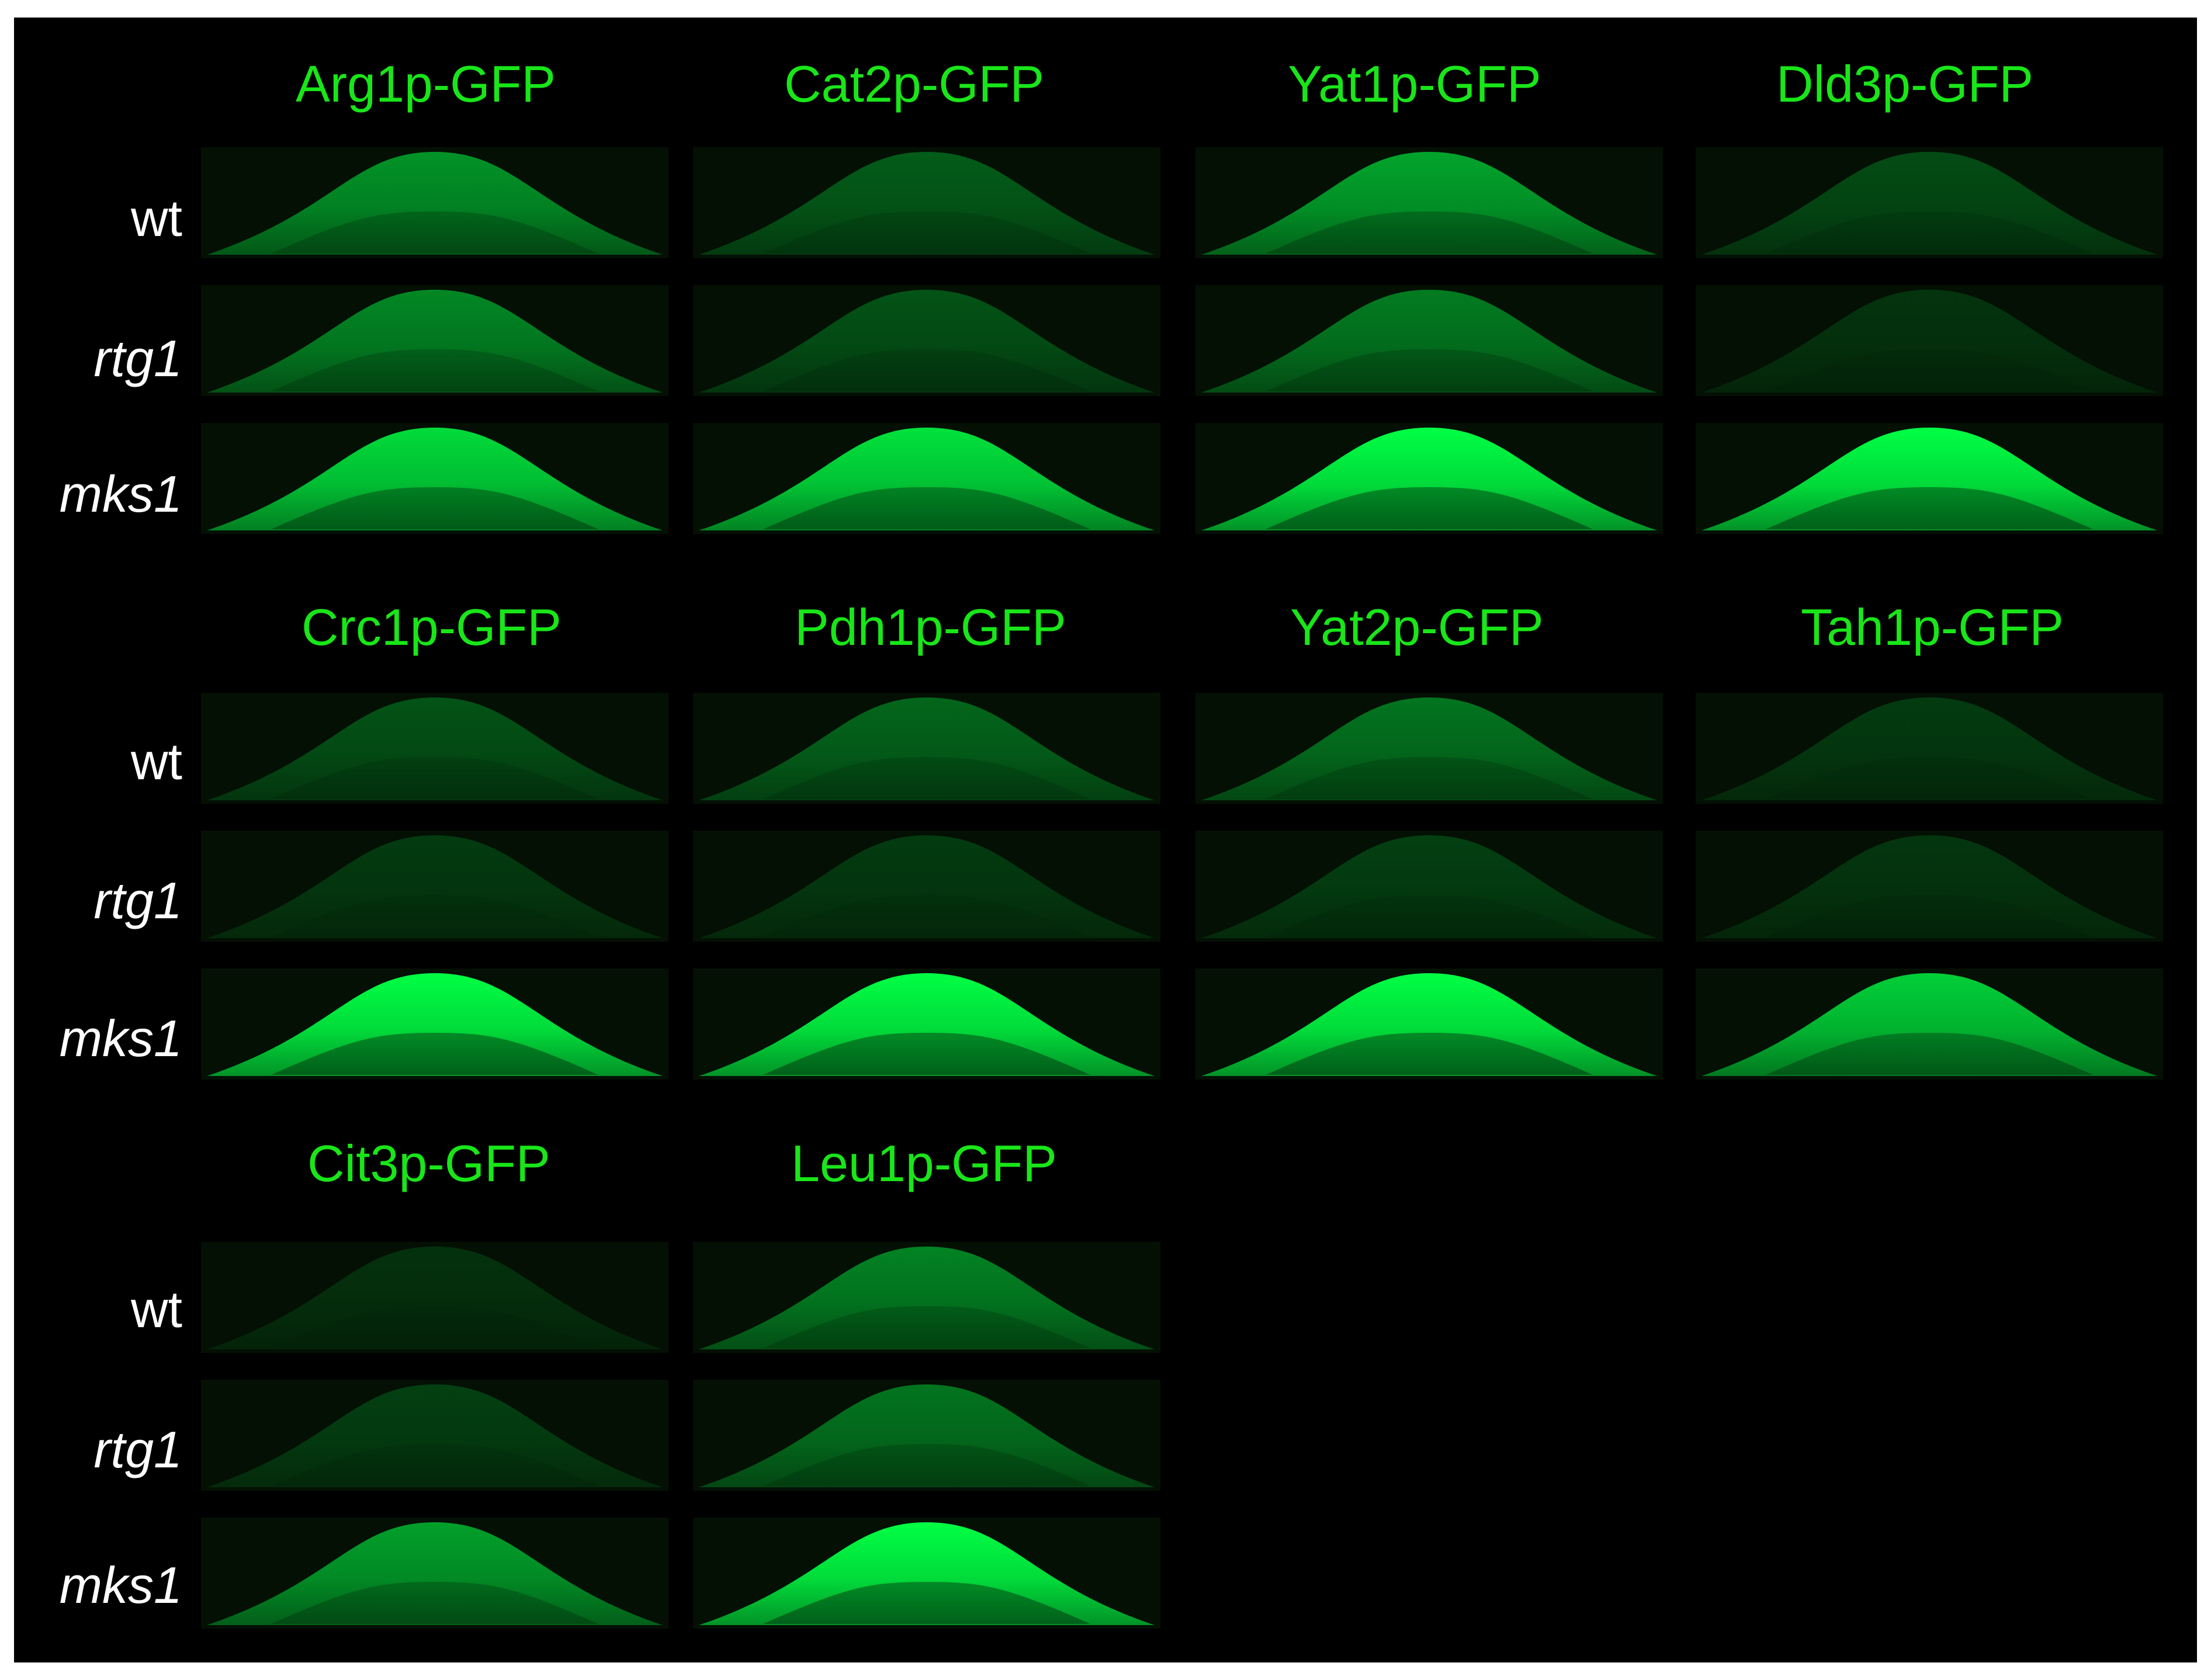 This screenshot has width=2211, height=1680. I want to click on construct-title: Crc1p-GFP, so click(432, 627).